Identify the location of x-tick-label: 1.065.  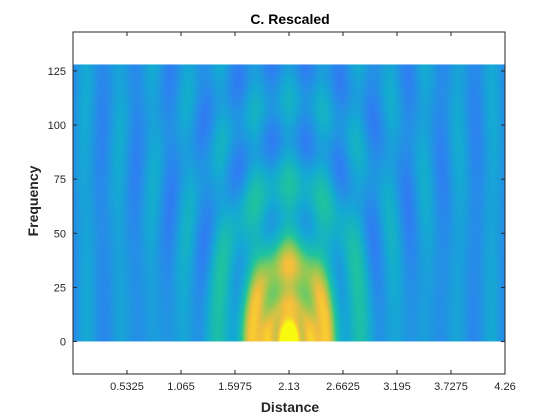
(181, 387).